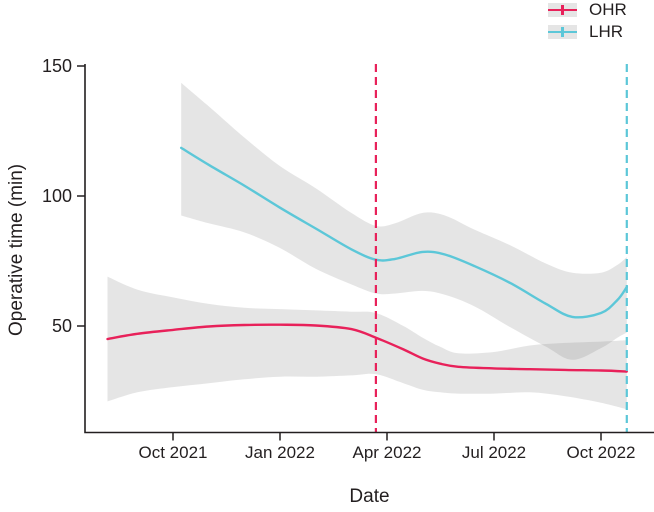 The height and width of the screenshot is (512, 654). What do you see at coordinates (57, 196) in the screenshot?
I see `y-tick-label: 100` at bounding box center [57, 196].